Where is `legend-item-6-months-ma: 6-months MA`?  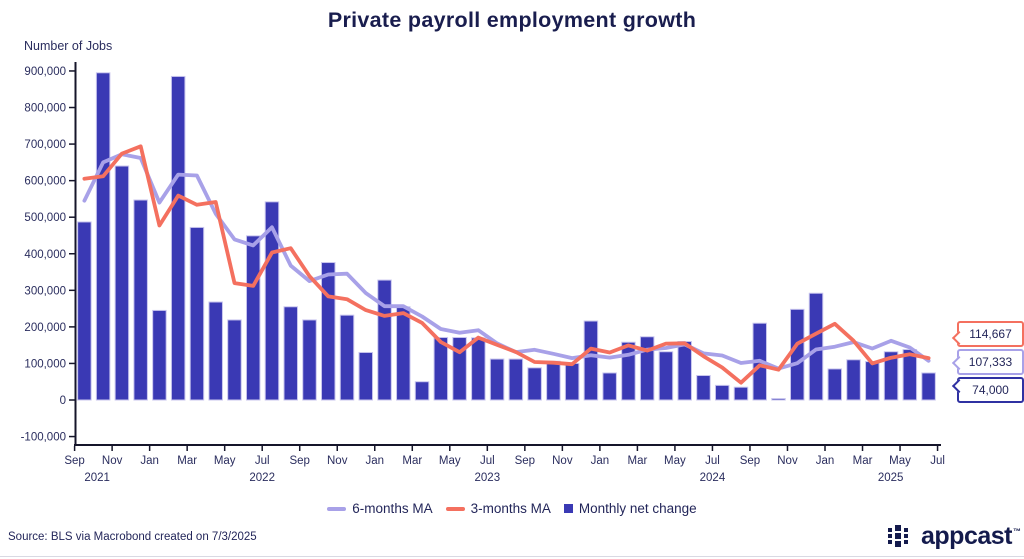
legend-item-6-months-ma: 6-months MA is located at coordinates (380, 508).